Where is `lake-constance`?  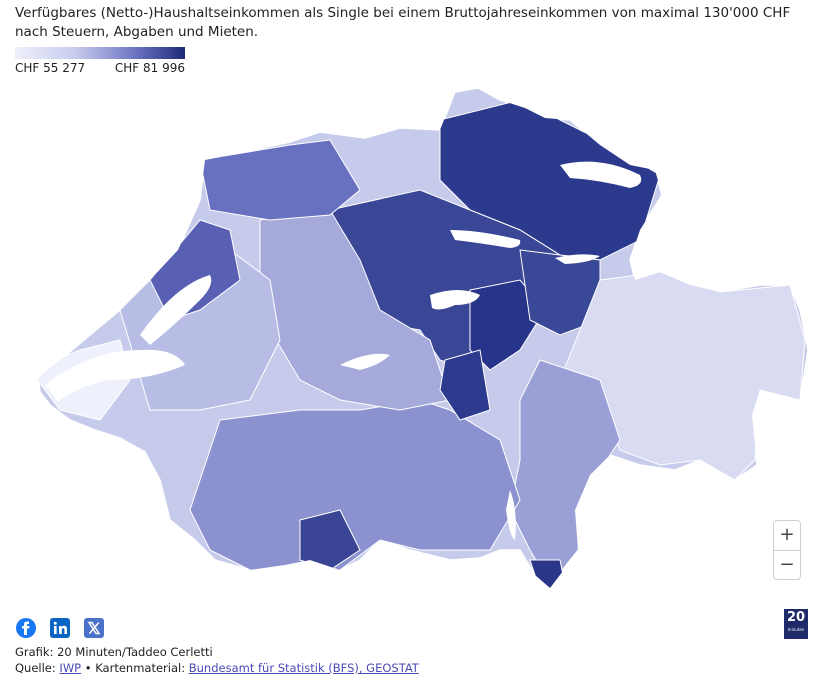 lake-constance is located at coordinates (601, 174).